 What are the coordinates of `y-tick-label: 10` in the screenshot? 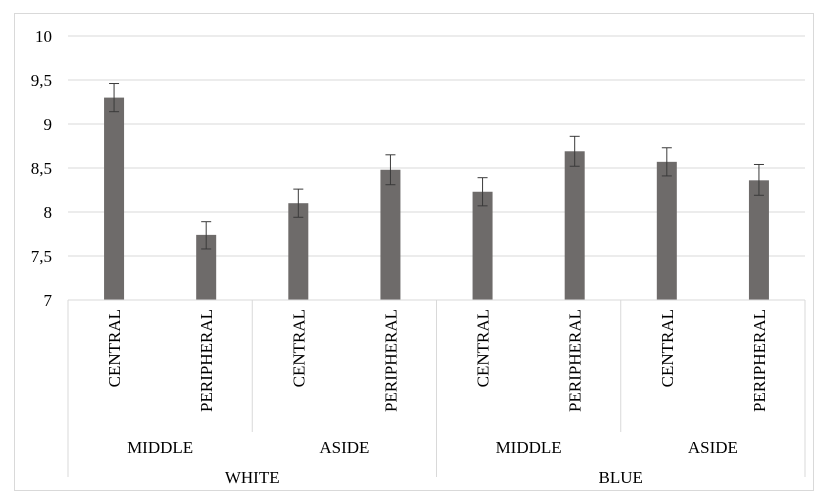 It's located at (43, 36).